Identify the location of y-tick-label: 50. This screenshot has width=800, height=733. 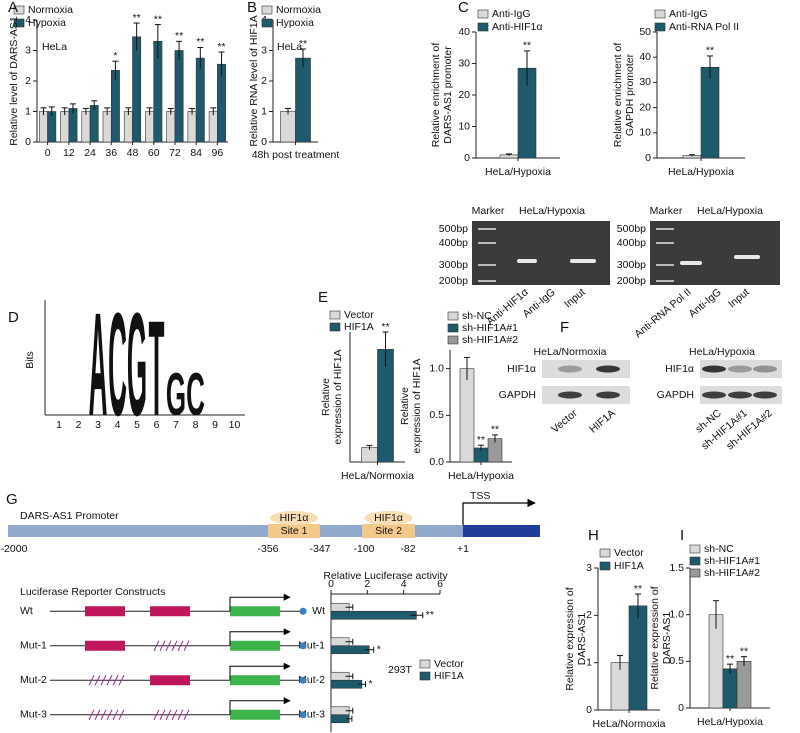
(645, 32).